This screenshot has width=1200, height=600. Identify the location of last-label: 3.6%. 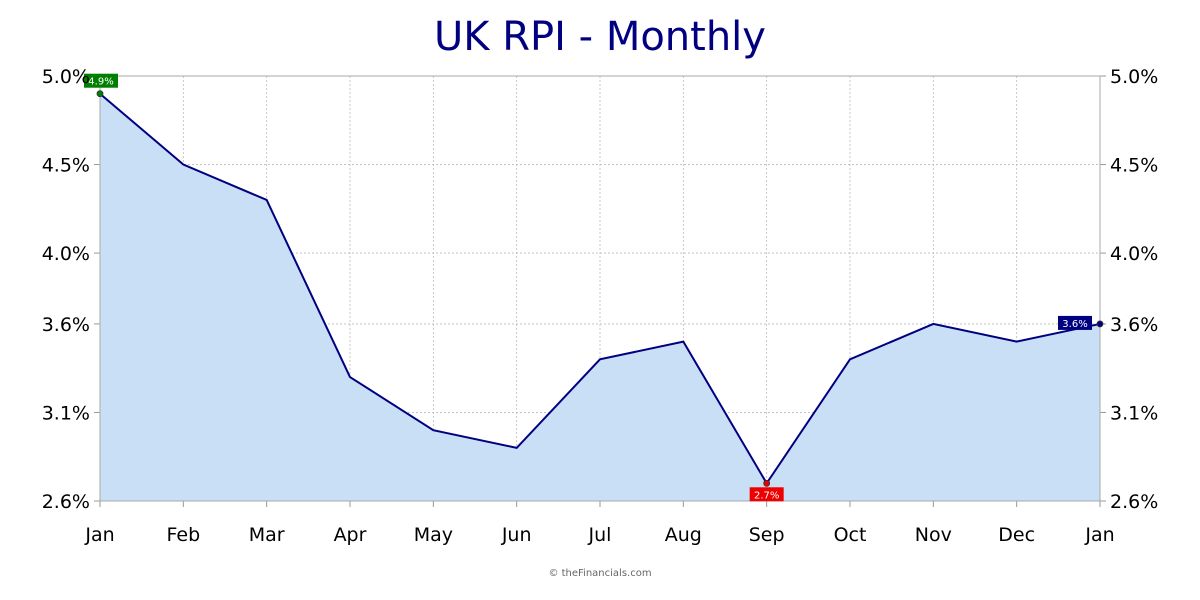
(1074, 324).